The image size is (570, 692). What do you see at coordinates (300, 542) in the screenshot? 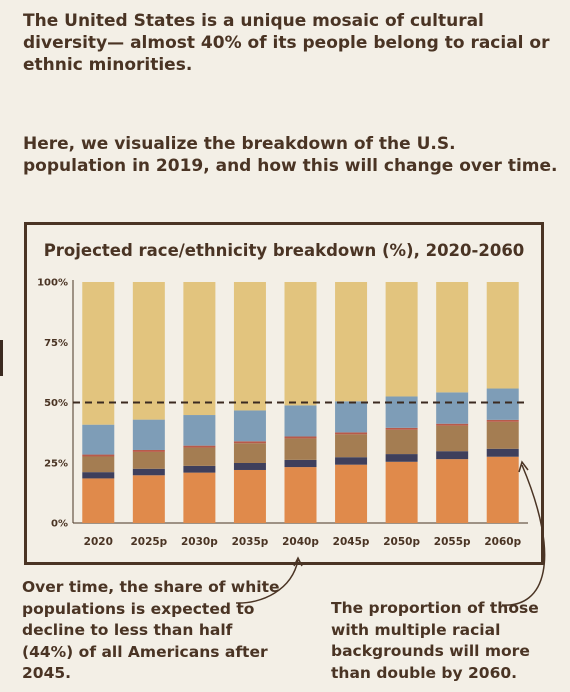
I see `x-tick-label: 2040p` at bounding box center [300, 542].